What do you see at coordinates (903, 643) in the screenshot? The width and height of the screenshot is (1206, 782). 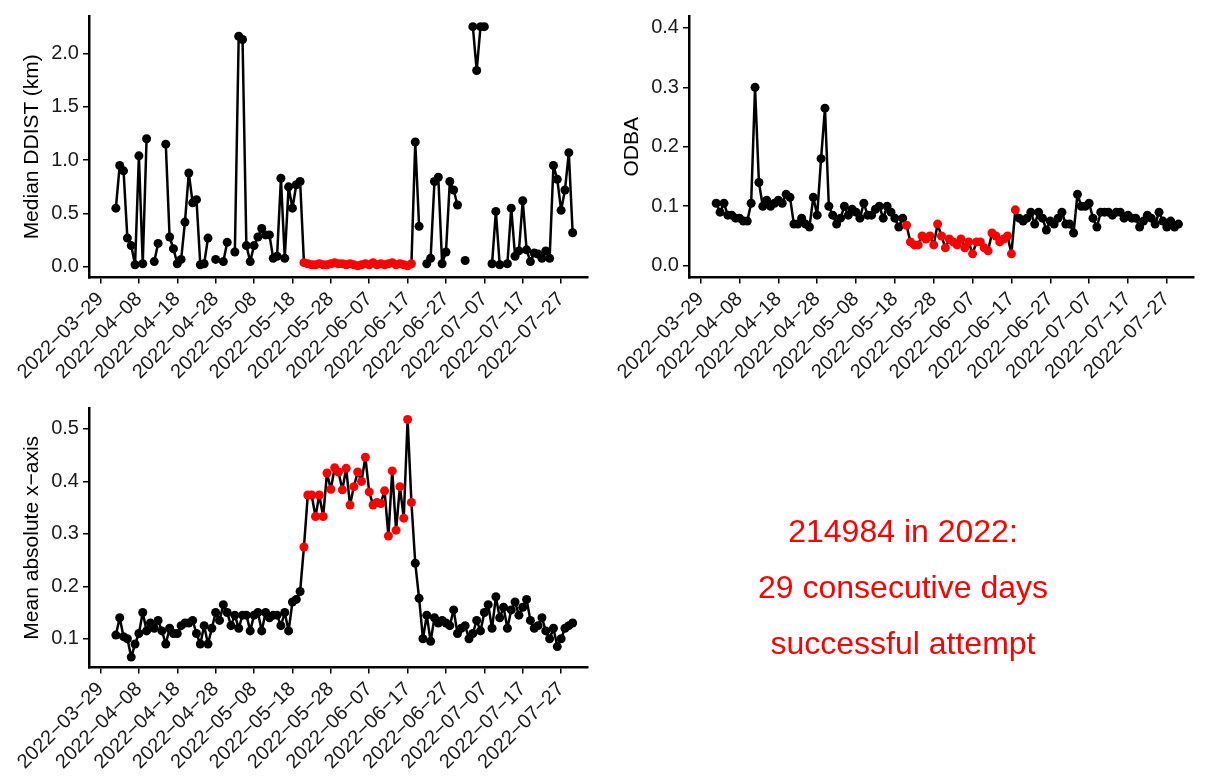 I see `text: successful attempt` at bounding box center [903, 643].